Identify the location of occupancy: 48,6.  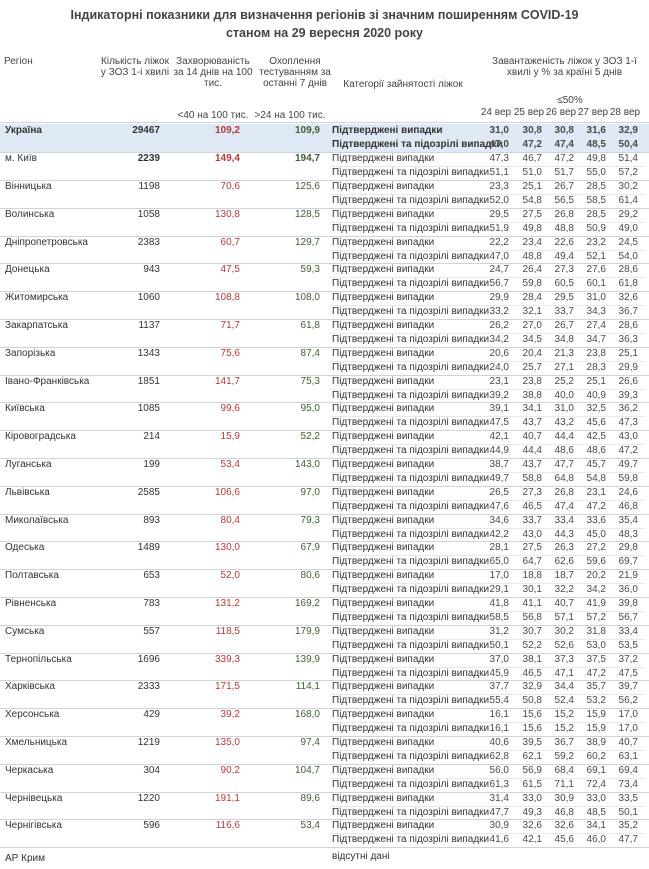
(564, 451).